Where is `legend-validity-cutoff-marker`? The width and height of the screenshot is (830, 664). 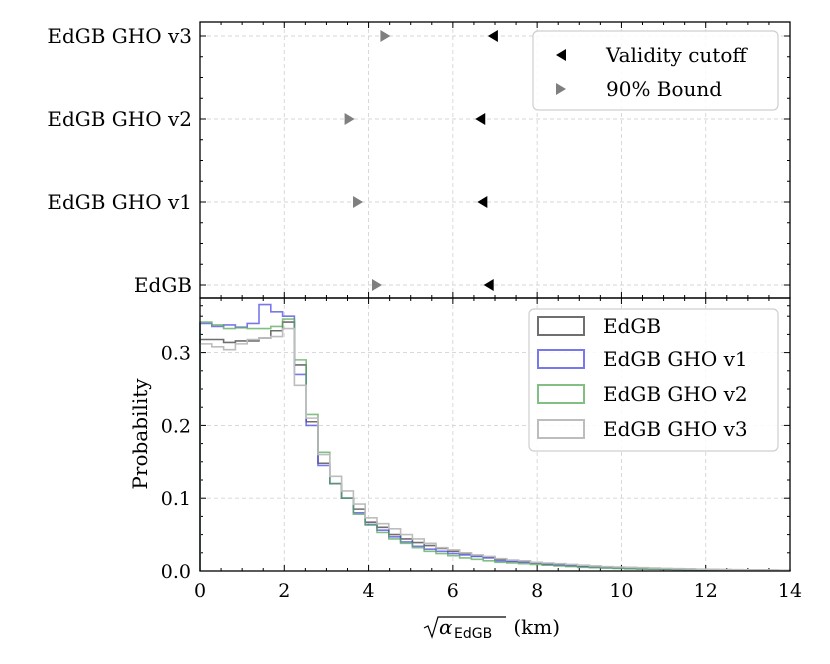
legend-validity-cutoff-marker is located at coordinates (561, 55).